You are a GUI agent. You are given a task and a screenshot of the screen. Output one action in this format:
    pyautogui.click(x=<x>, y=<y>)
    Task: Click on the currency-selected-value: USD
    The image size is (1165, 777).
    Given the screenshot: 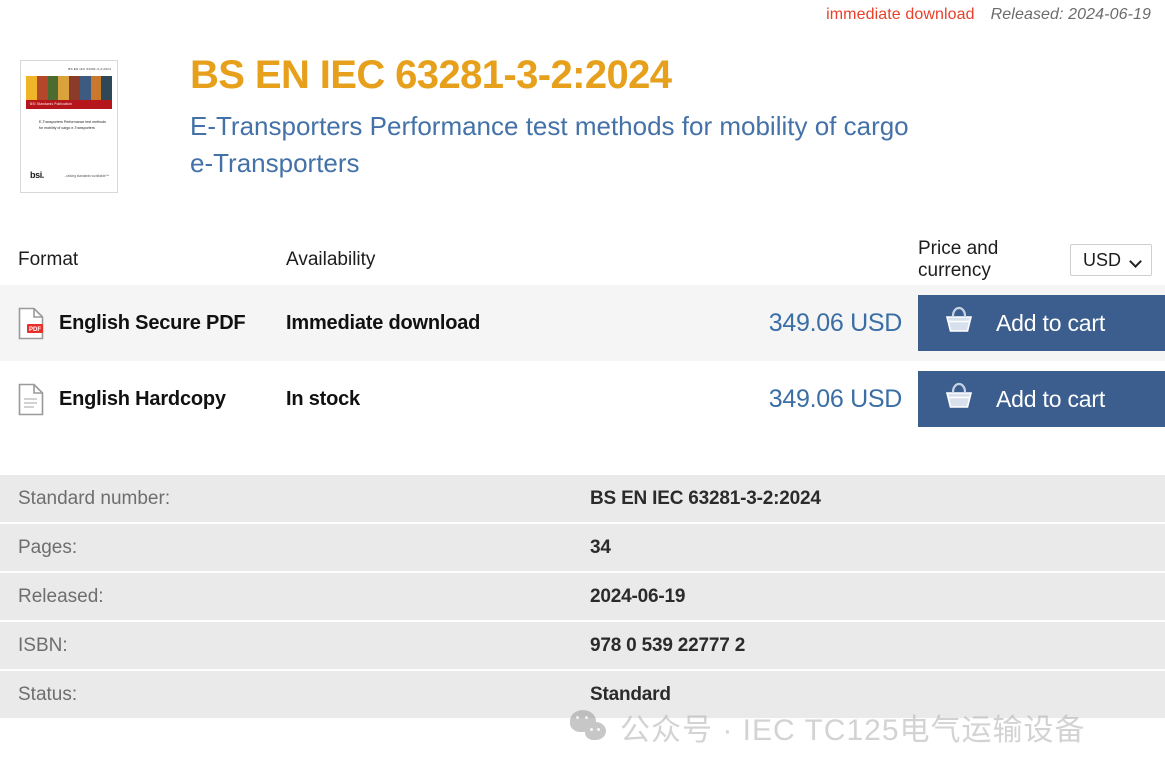 What is the action you would take?
    pyautogui.click(x=1101, y=259)
    